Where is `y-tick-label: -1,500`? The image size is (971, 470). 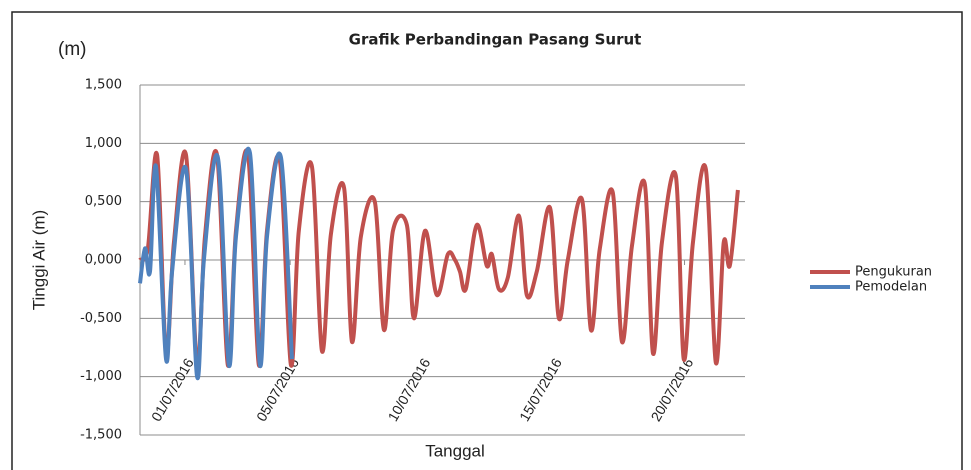
y-tick-label: -1,500 is located at coordinates (101, 435).